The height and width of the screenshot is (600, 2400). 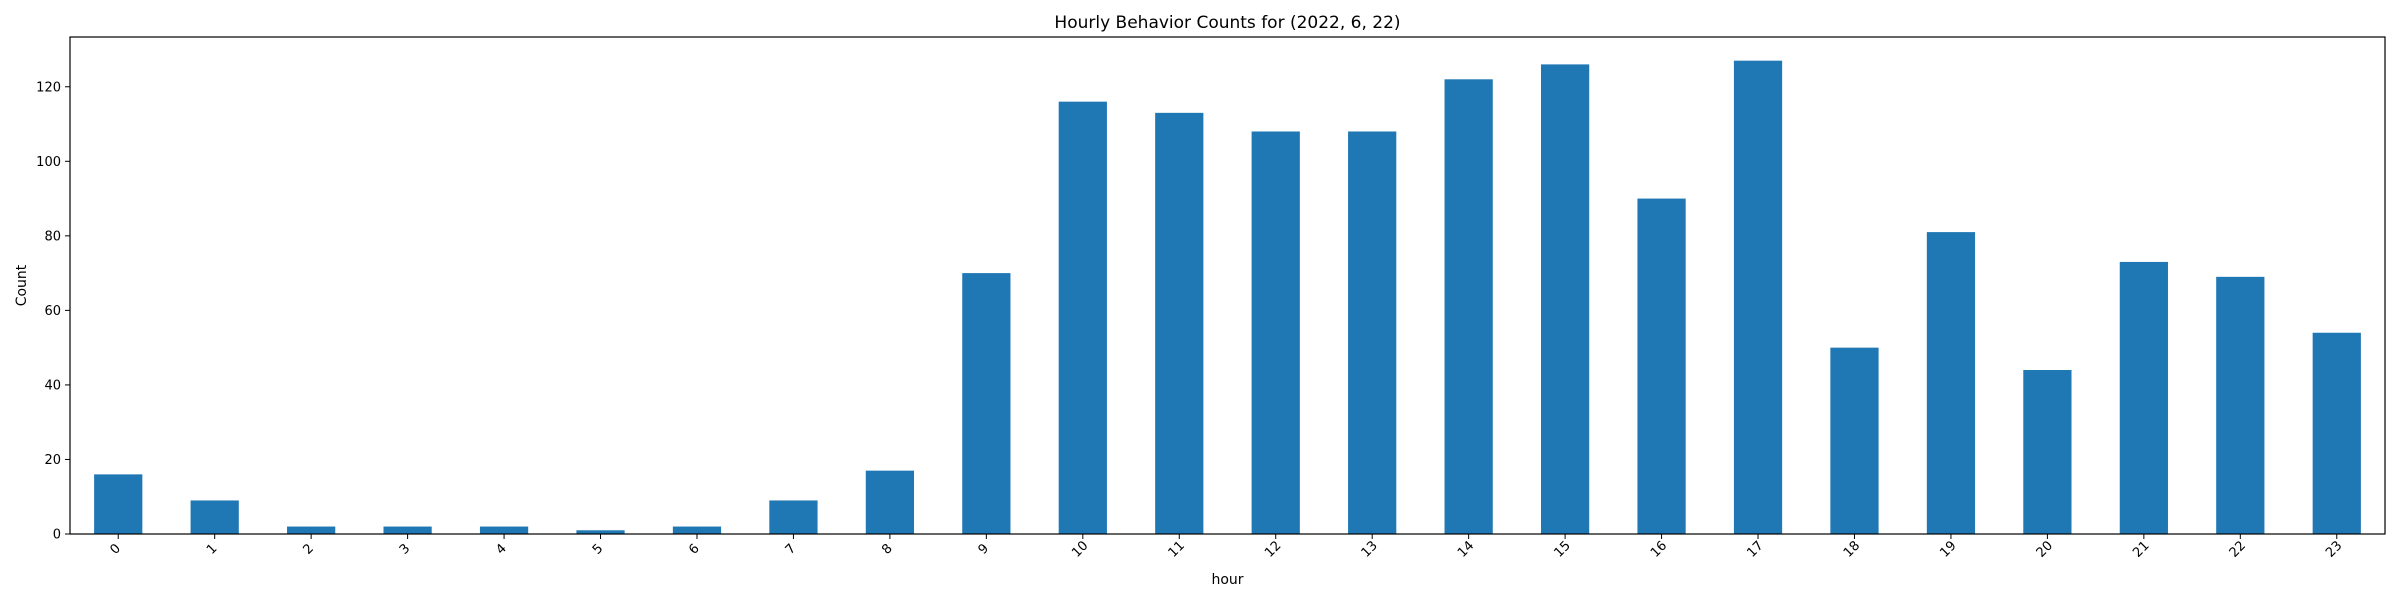 What do you see at coordinates (22, 285) in the screenshot?
I see `y-axis-label: Count` at bounding box center [22, 285].